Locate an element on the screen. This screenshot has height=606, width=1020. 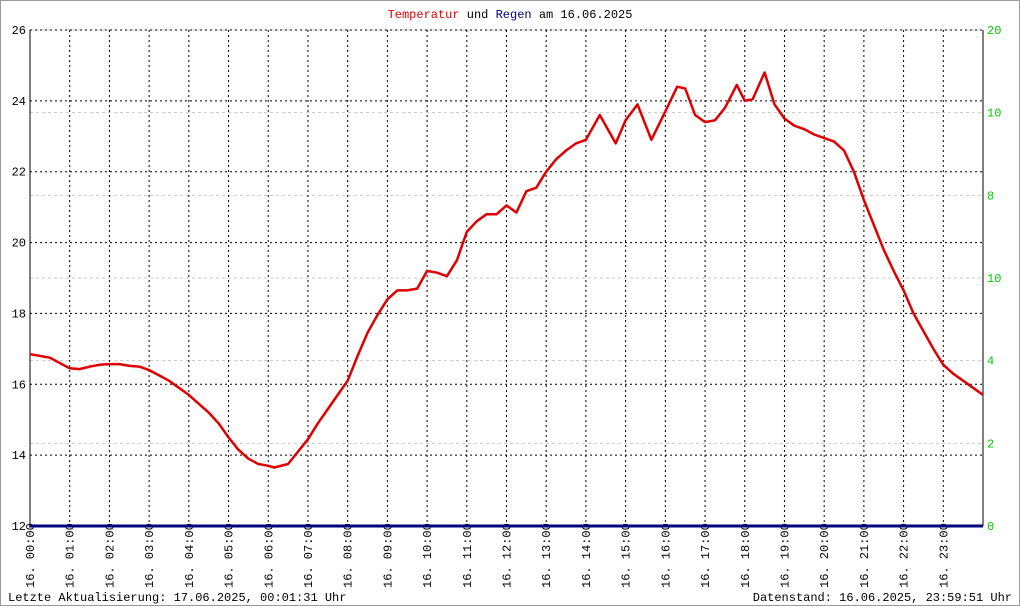
x-tick-label: 16. 02:00 is located at coordinates (110, 555).